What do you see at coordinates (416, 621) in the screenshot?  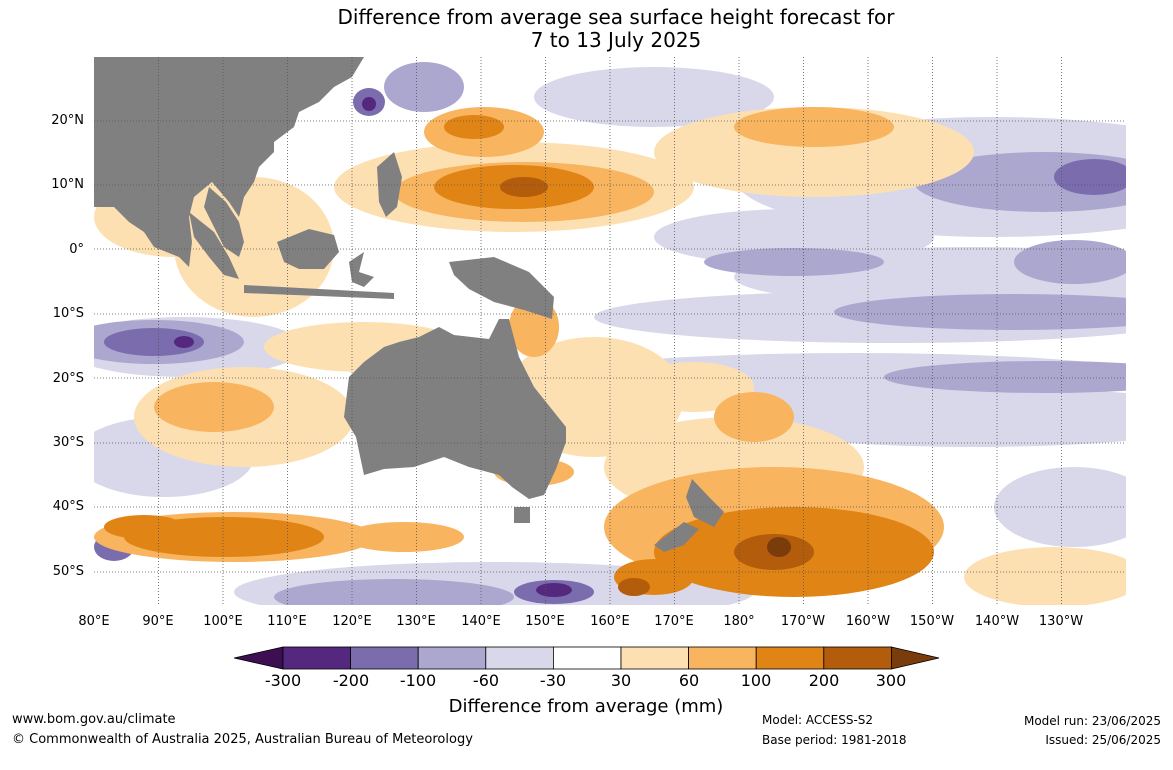 I see `lon-label-130e: 130°E` at bounding box center [416, 621].